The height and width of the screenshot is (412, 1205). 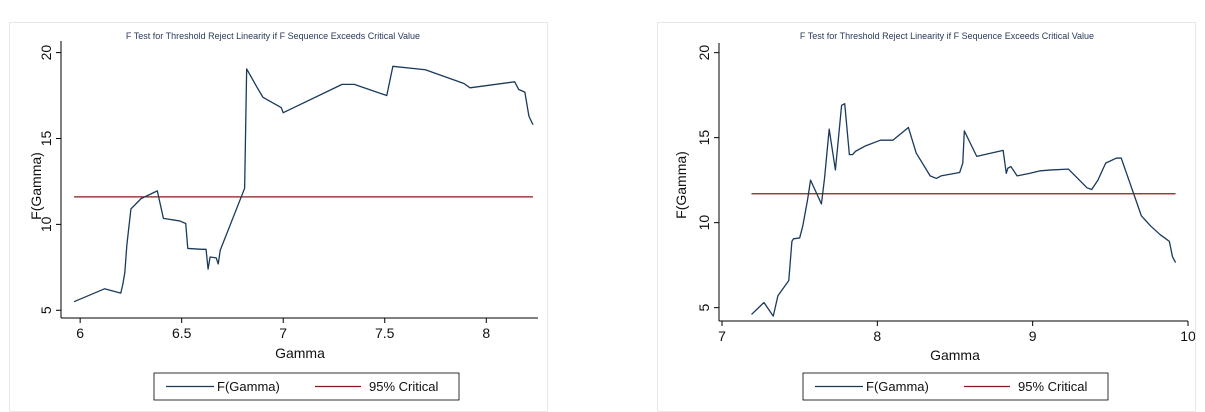 What do you see at coordinates (385, 333) in the screenshot?
I see `x-tick-label: 7.5` at bounding box center [385, 333].